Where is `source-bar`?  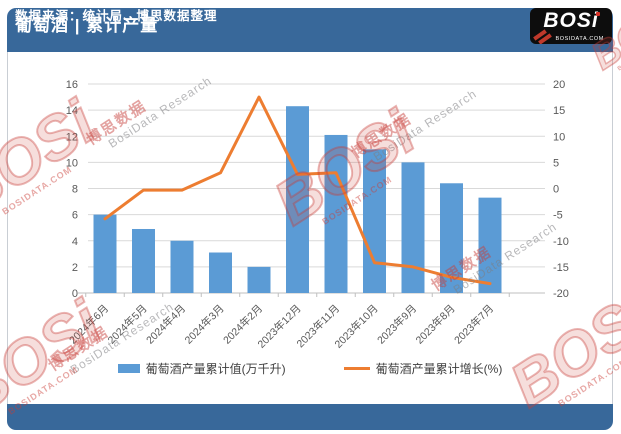 source-bar is located at coordinates (310, 417).